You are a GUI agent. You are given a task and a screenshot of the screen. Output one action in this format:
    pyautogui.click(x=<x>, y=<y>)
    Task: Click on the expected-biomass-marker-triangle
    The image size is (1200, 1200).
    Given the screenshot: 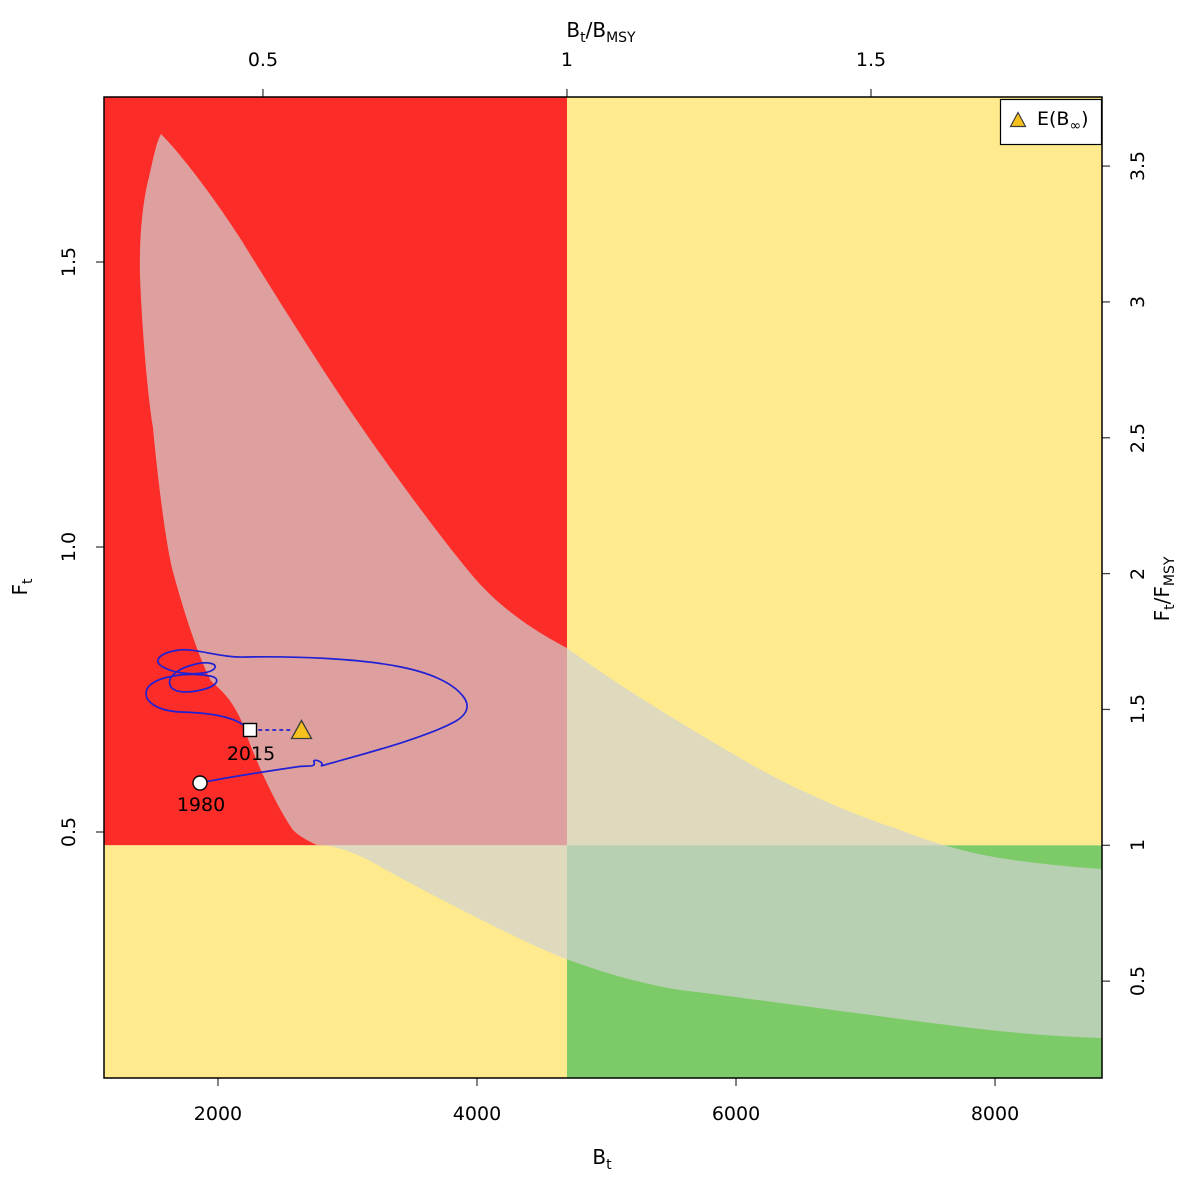 What is the action you would take?
    pyautogui.click(x=301, y=729)
    